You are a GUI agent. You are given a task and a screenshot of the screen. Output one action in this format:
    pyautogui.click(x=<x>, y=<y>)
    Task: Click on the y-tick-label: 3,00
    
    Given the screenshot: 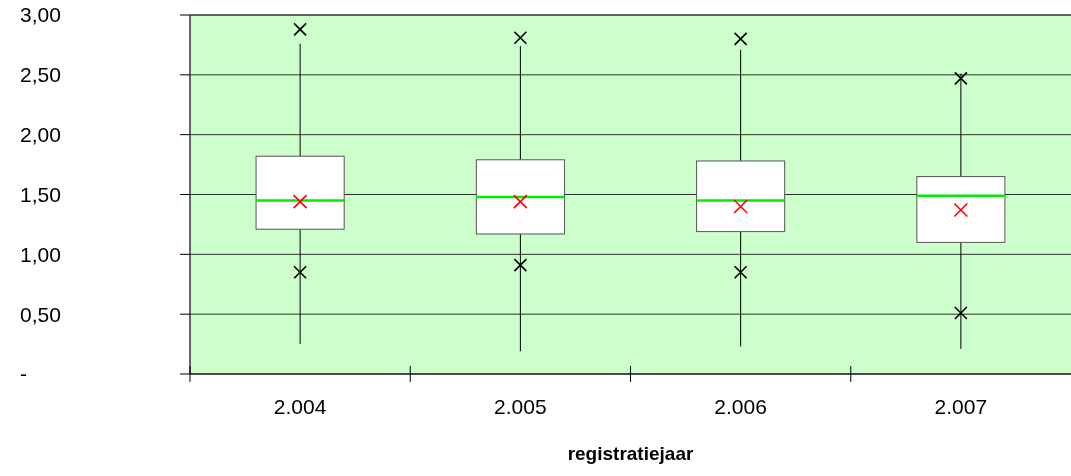 What is the action you would take?
    pyautogui.click(x=40, y=15)
    